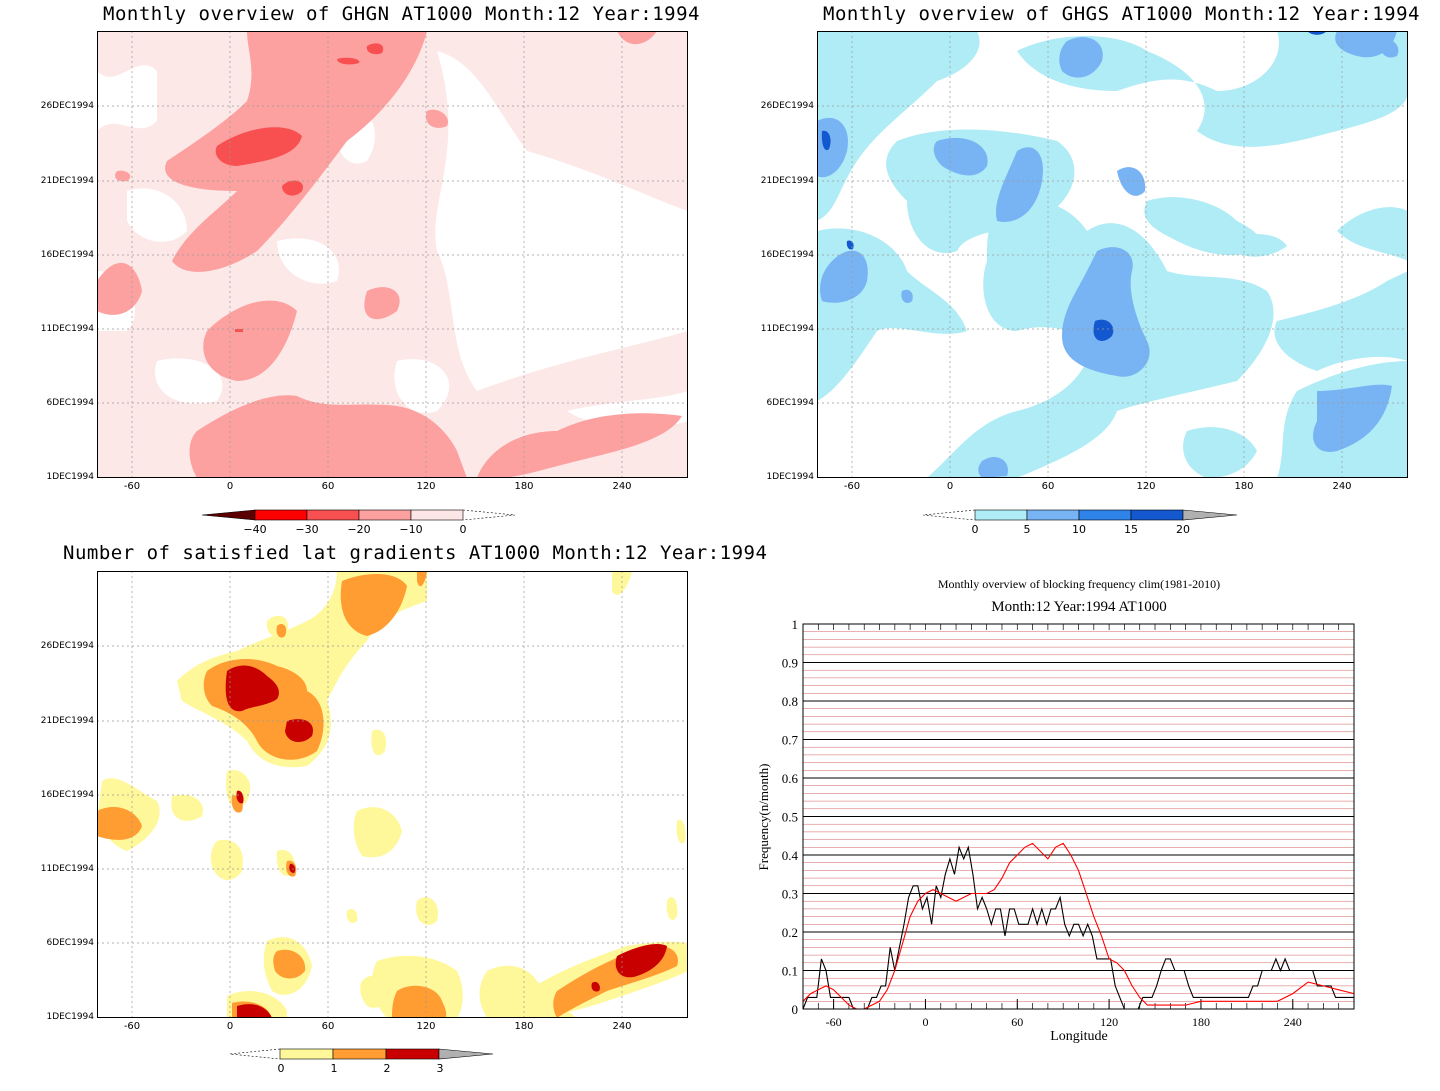  Describe the element at coordinates (67, 181) in the screenshot. I see `ghgn-ytick: 21DEC1994` at that location.